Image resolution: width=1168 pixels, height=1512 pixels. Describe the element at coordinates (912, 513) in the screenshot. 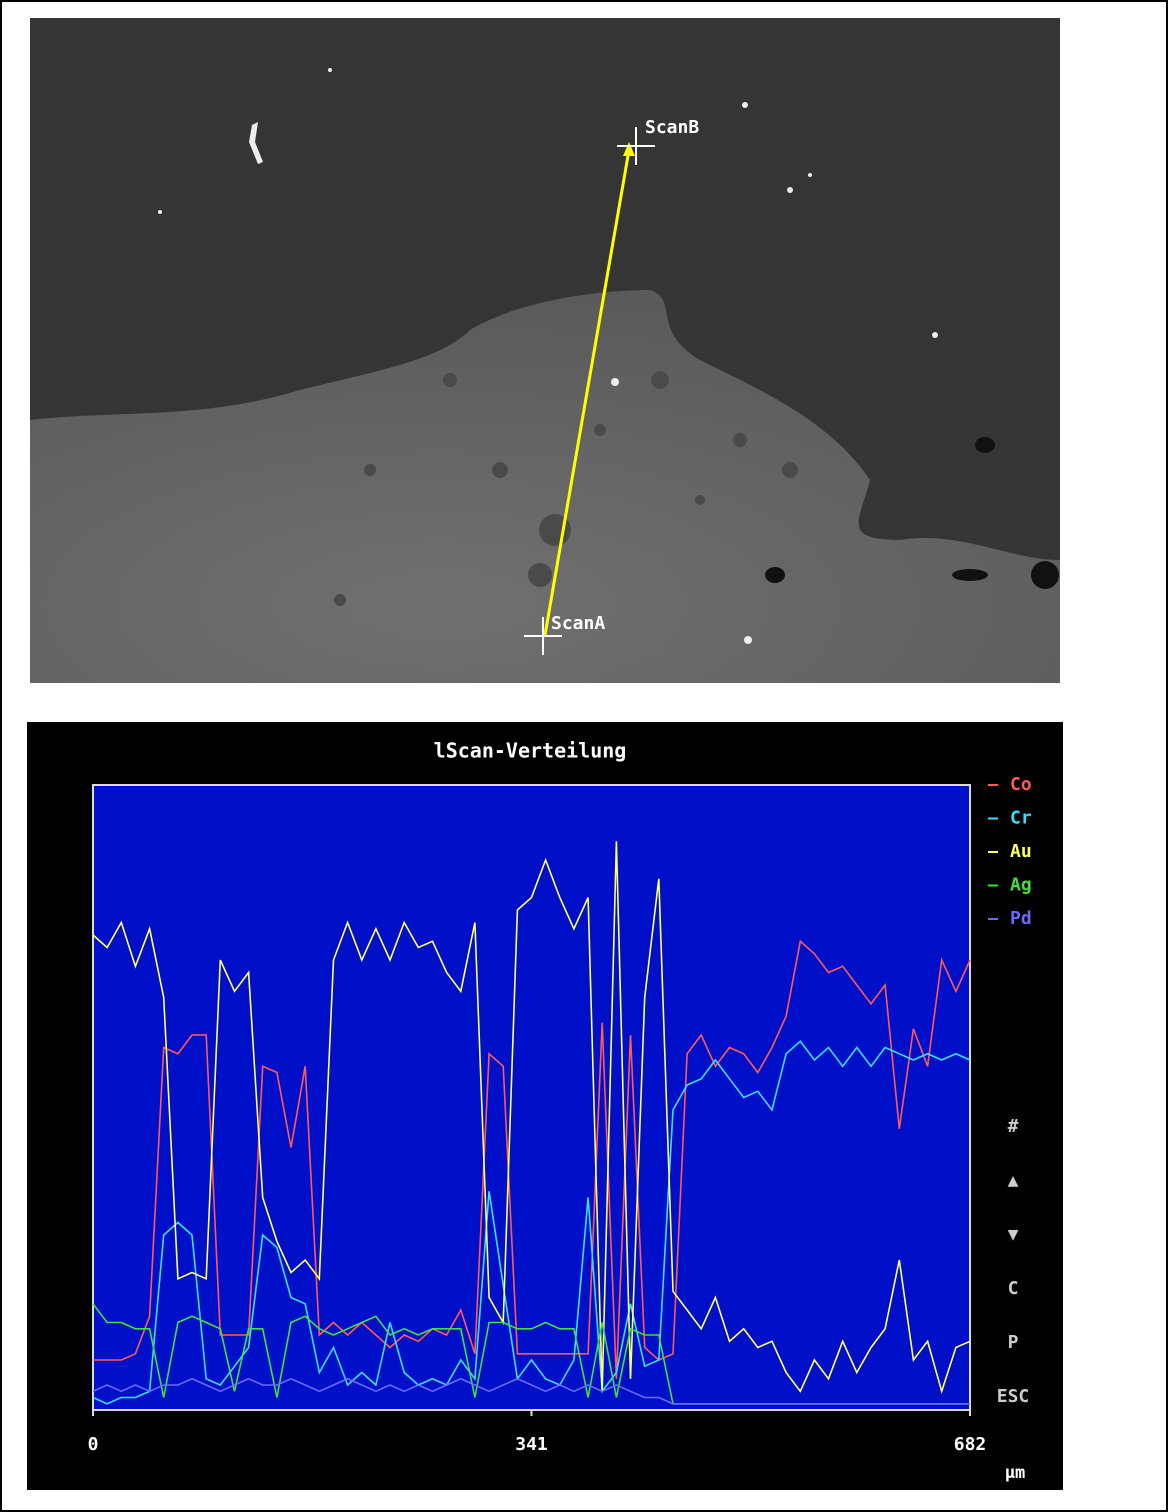

I see `defects` at that location.